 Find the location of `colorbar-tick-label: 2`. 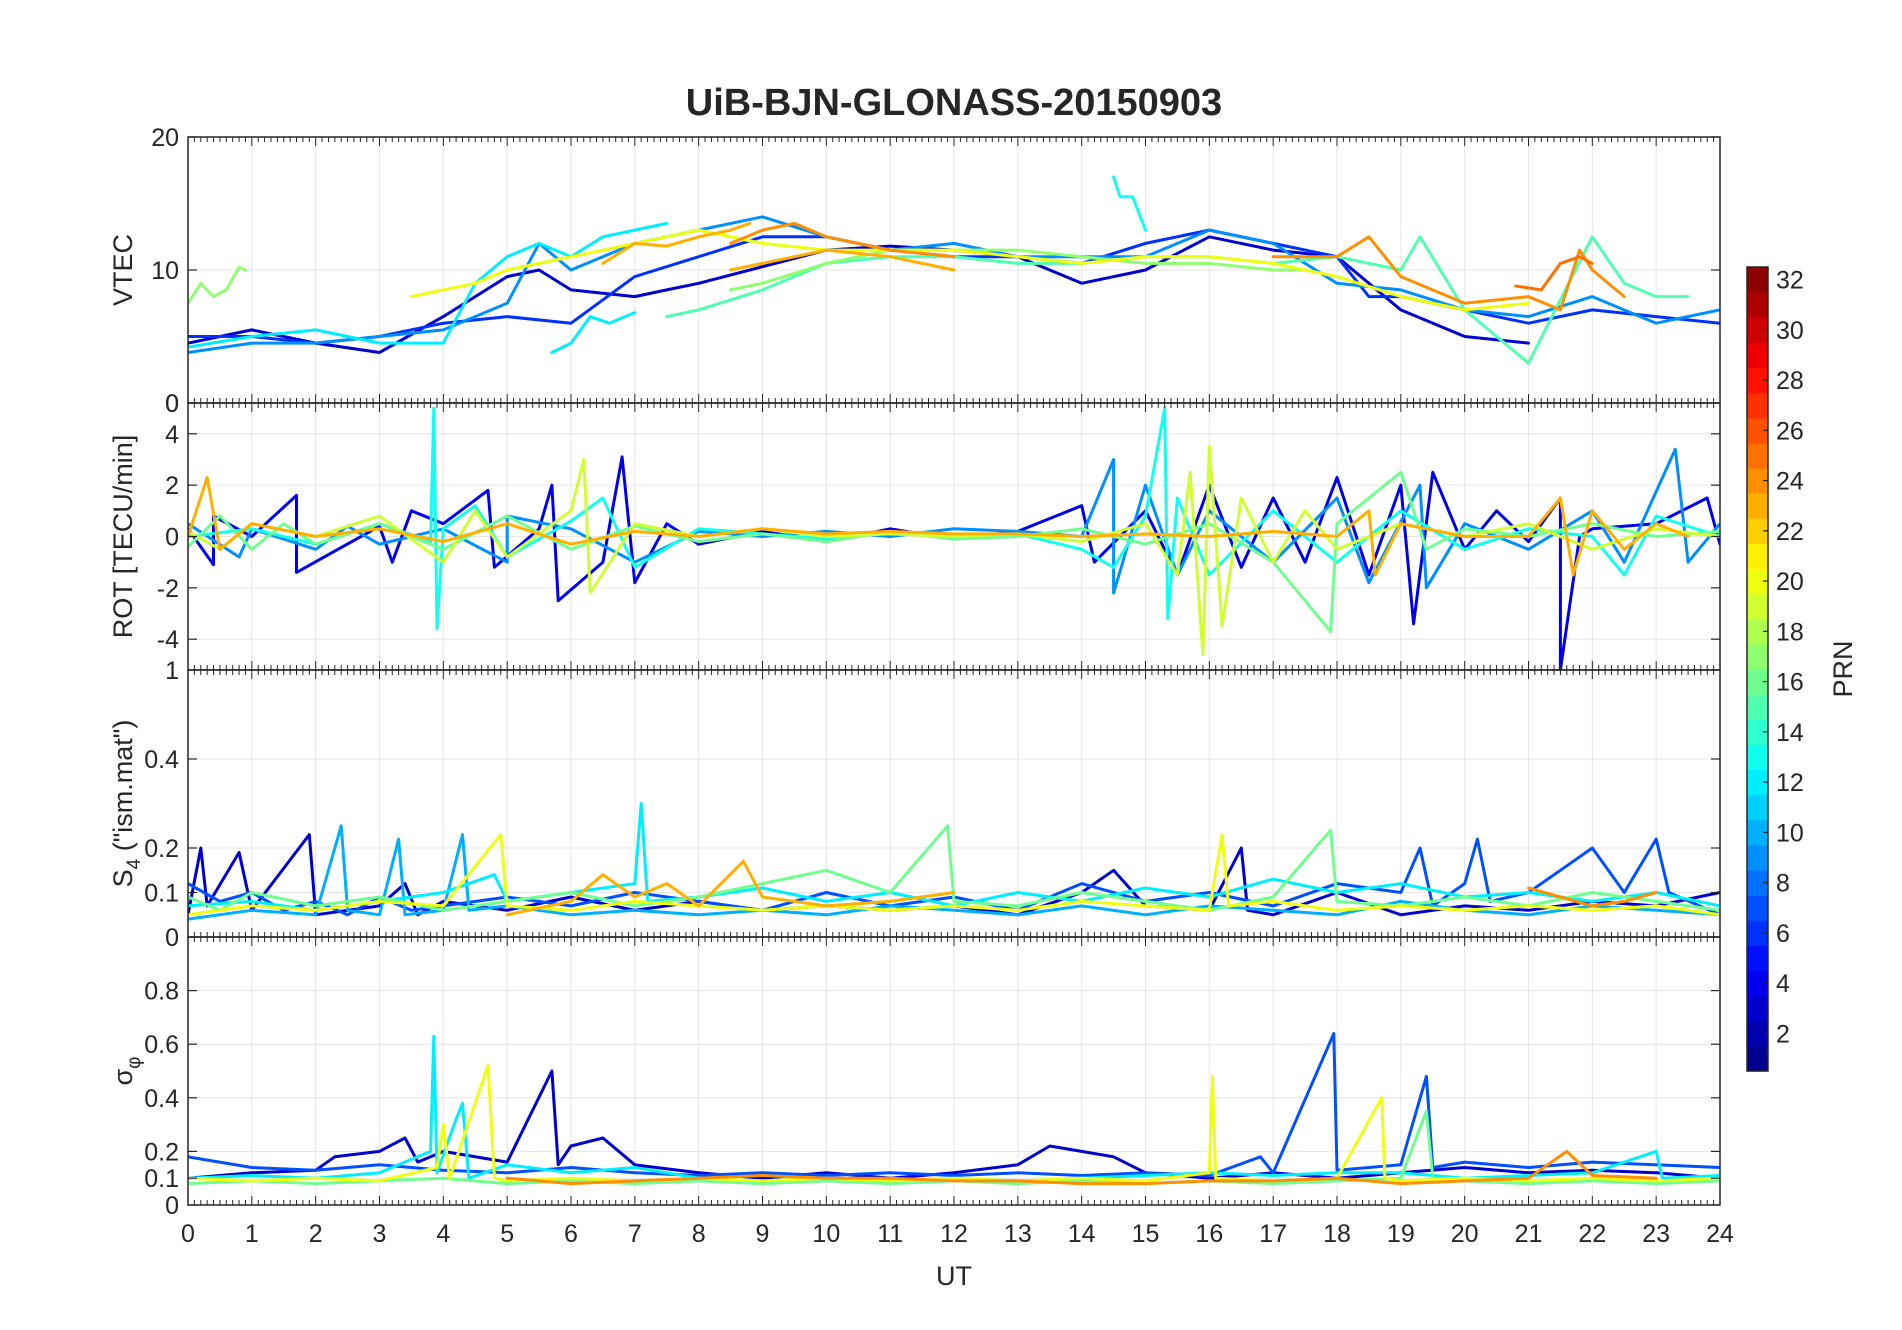

colorbar-tick-label: 2 is located at coordinates (1783, 1034).